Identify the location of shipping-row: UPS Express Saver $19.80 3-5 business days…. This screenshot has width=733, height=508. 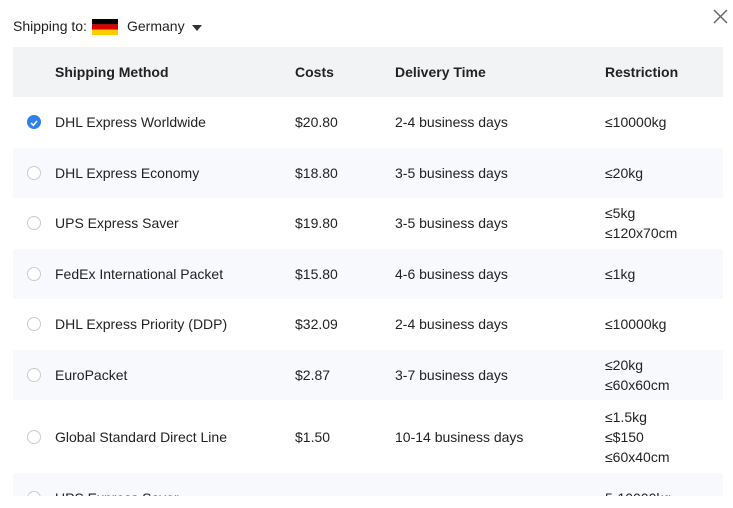
(368, 223).